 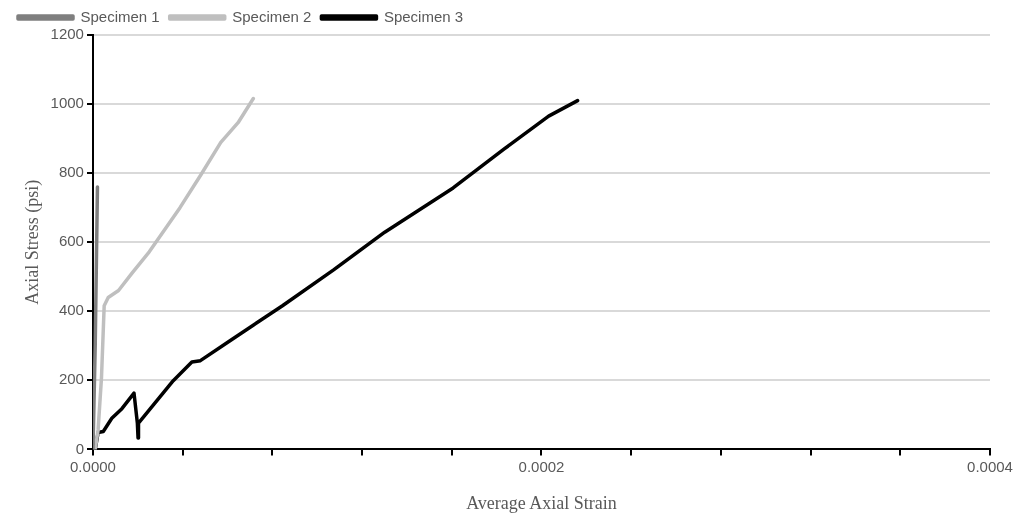 What do you see at coordinates (71, 172) in the screenshot?
I see `y-tick-label: 800` at bounding box center [71, 172].